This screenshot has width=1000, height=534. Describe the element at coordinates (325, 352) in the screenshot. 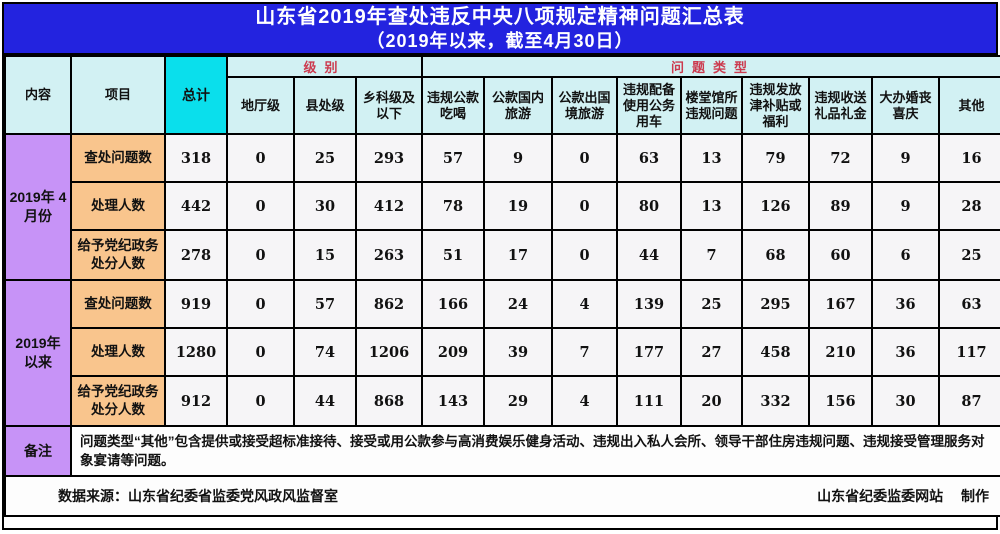

I see `cell-value: 74` at that location.